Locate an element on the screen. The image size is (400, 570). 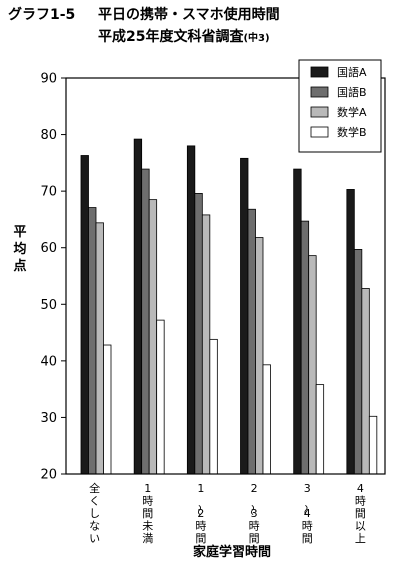
legend: 国語A 国語B 数学A 数学B is located at coordinates (340, 106).